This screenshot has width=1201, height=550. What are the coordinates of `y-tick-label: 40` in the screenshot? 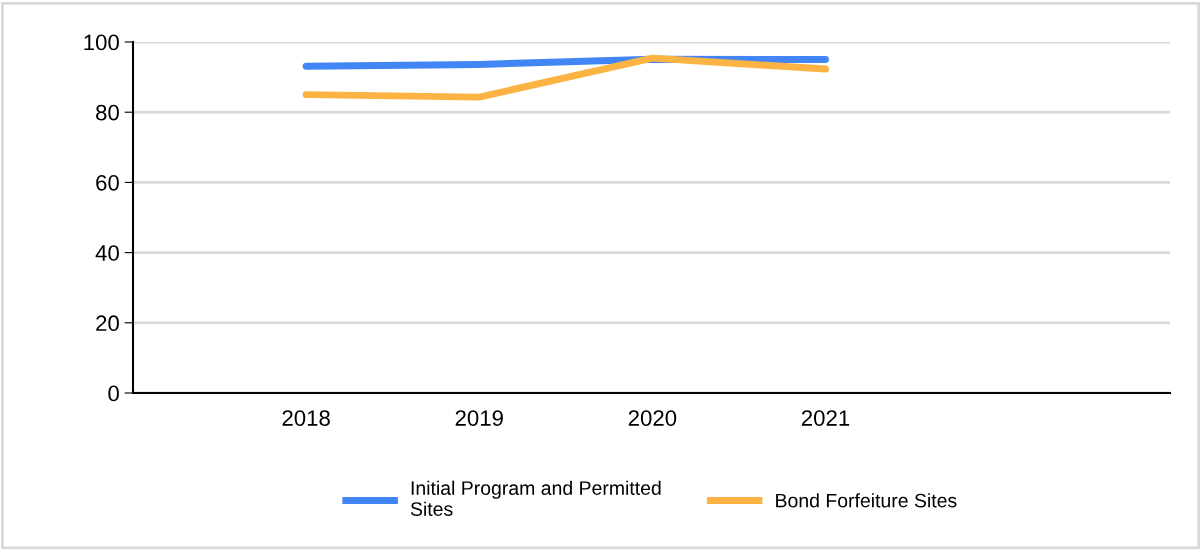 It's located at (107, 253).